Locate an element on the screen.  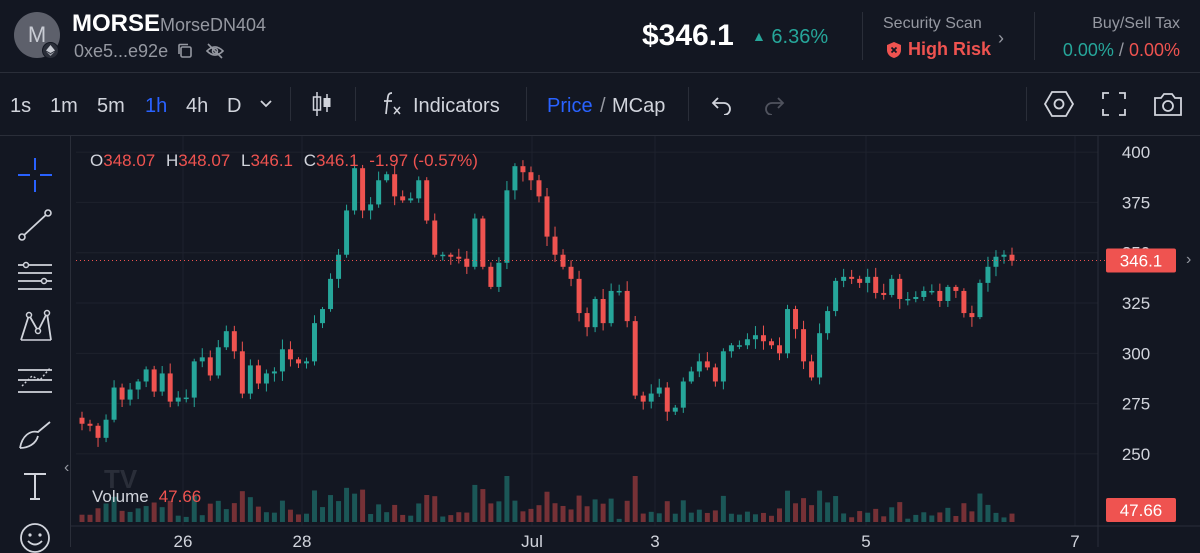
collapse-left-icon: ‹ is located at coordinates (66, 467).